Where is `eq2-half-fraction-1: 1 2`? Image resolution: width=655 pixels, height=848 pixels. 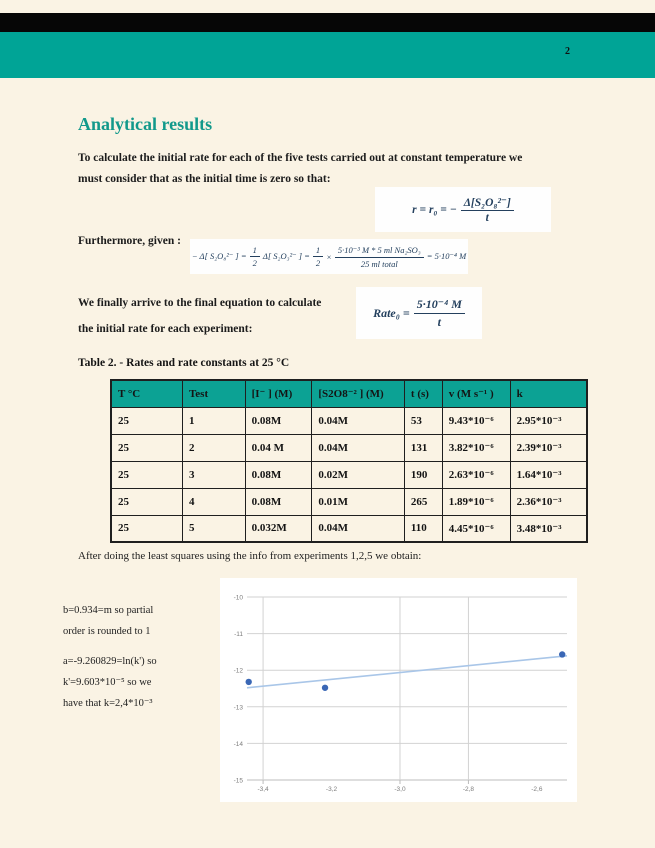 eq2-half-fraction-1: 1 2 is located at coordinates (254, 256).